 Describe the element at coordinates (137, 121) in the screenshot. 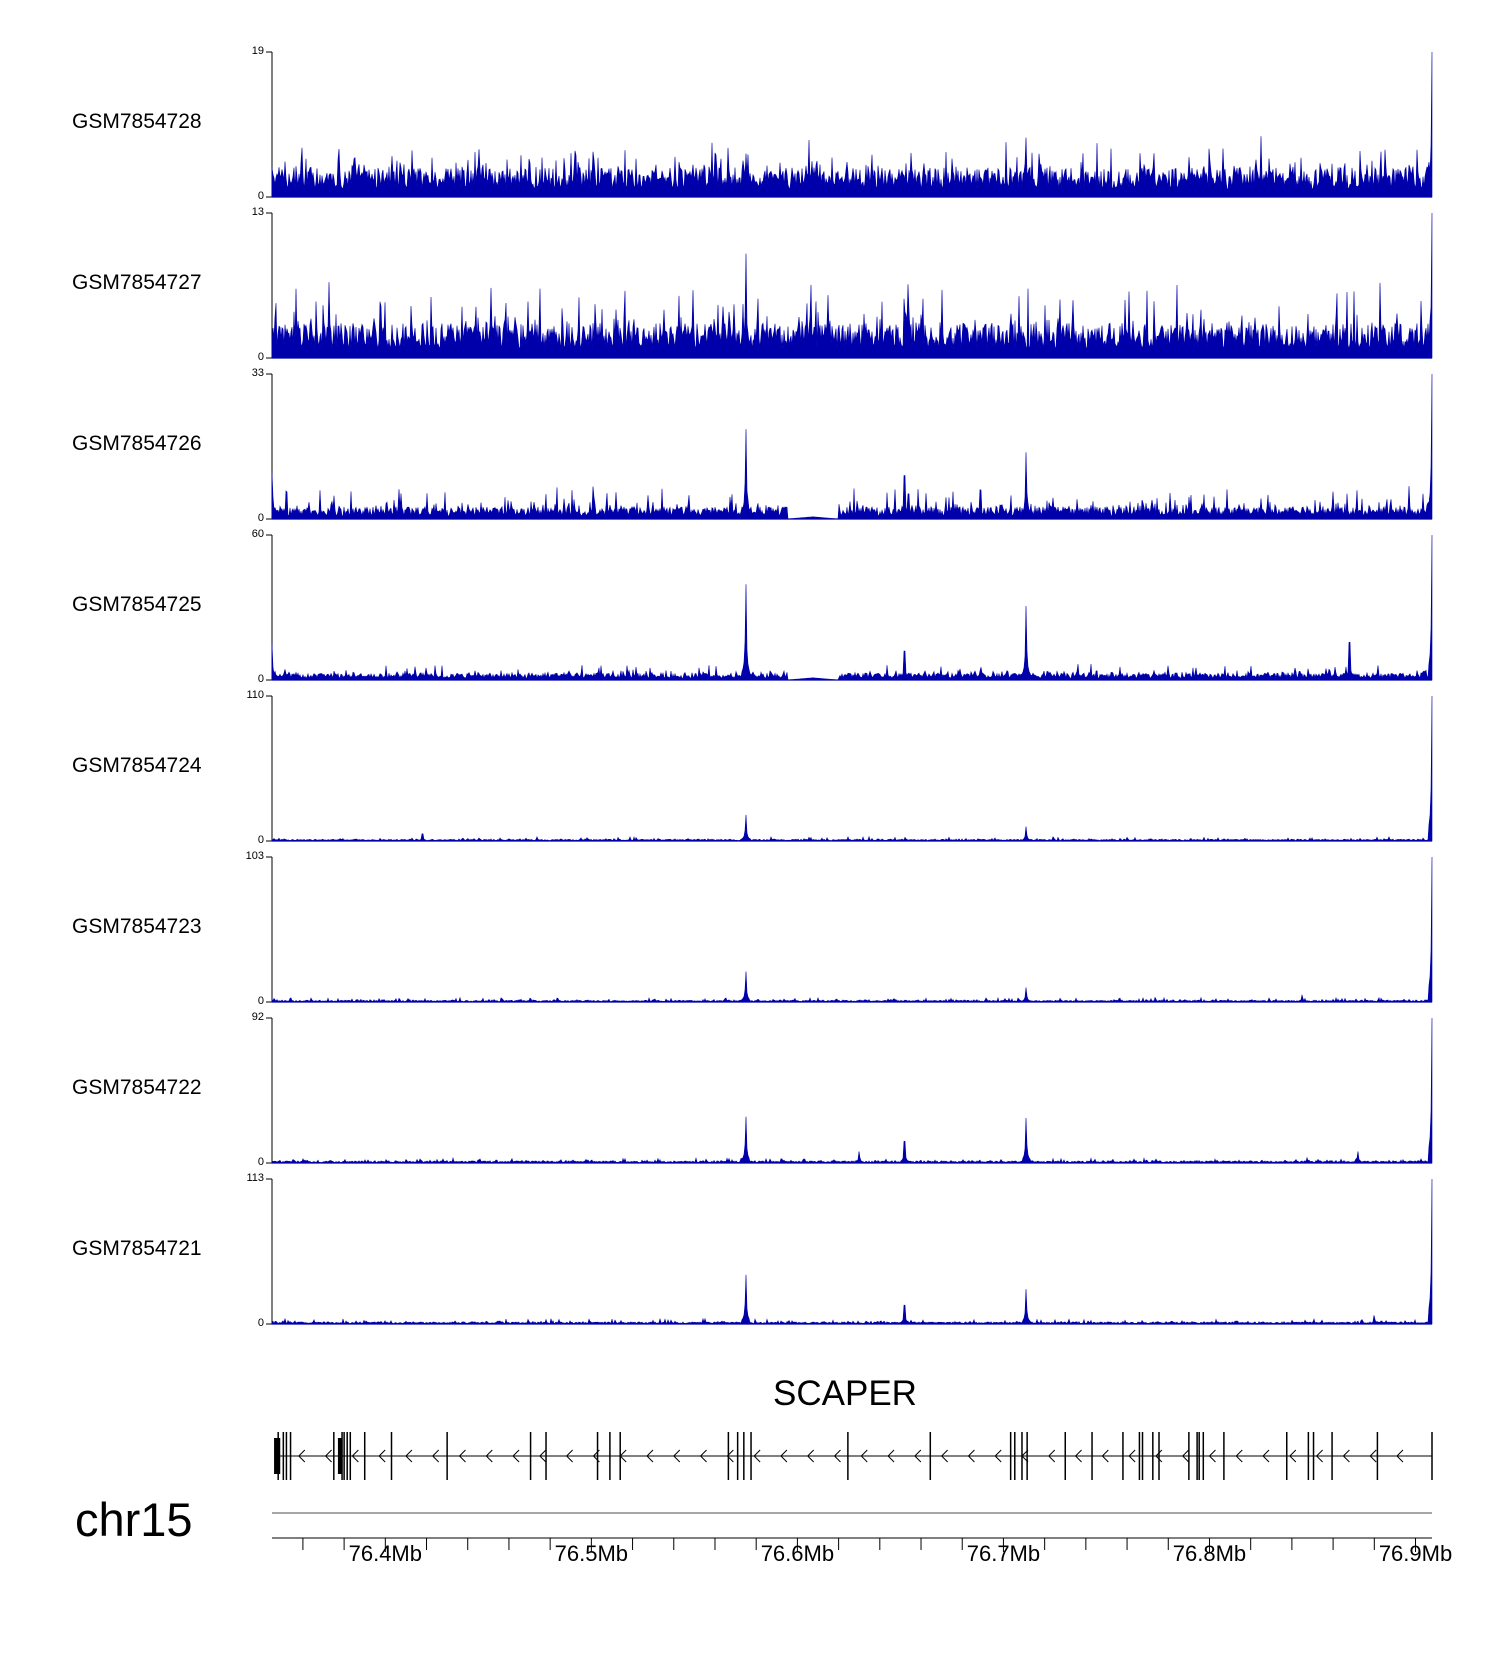

I see `track-name: GSM7854728` at that location.